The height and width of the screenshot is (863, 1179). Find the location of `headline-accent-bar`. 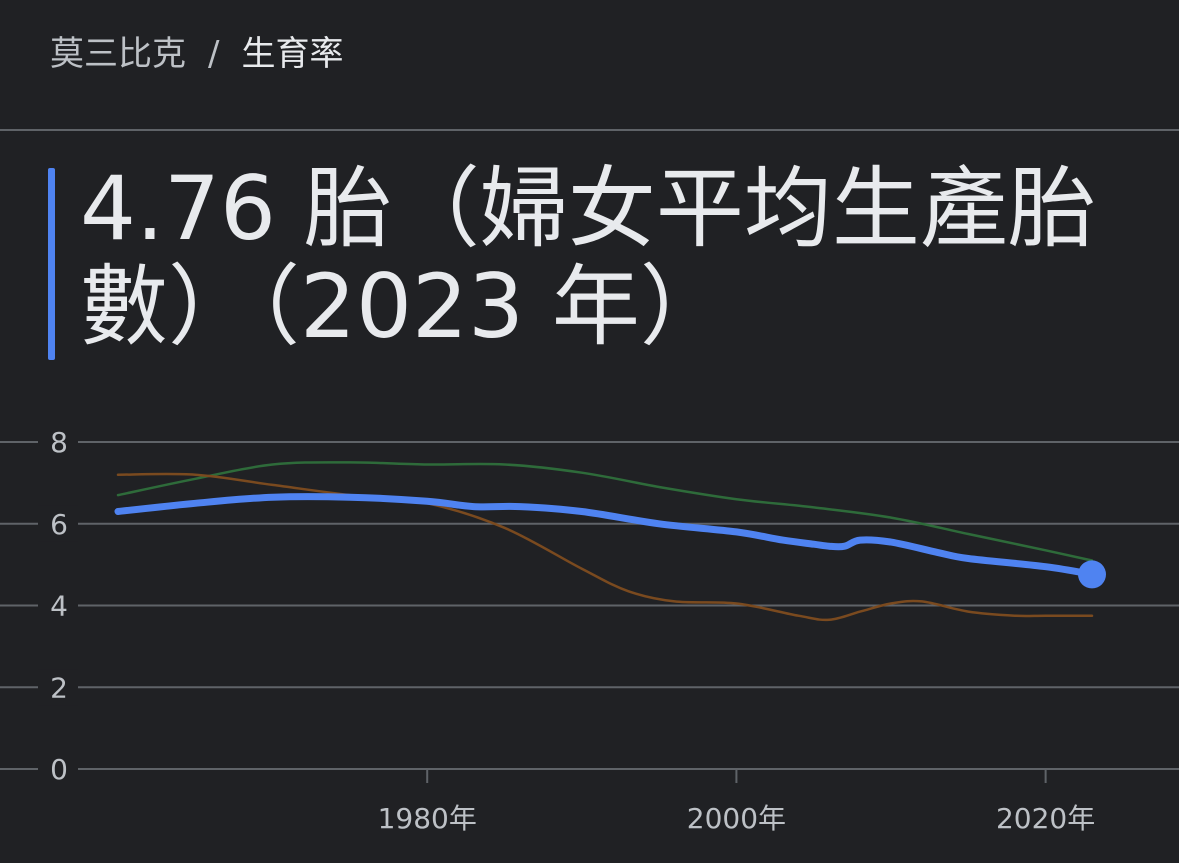

headline-accent-bar is located at coordinates (51, 264).